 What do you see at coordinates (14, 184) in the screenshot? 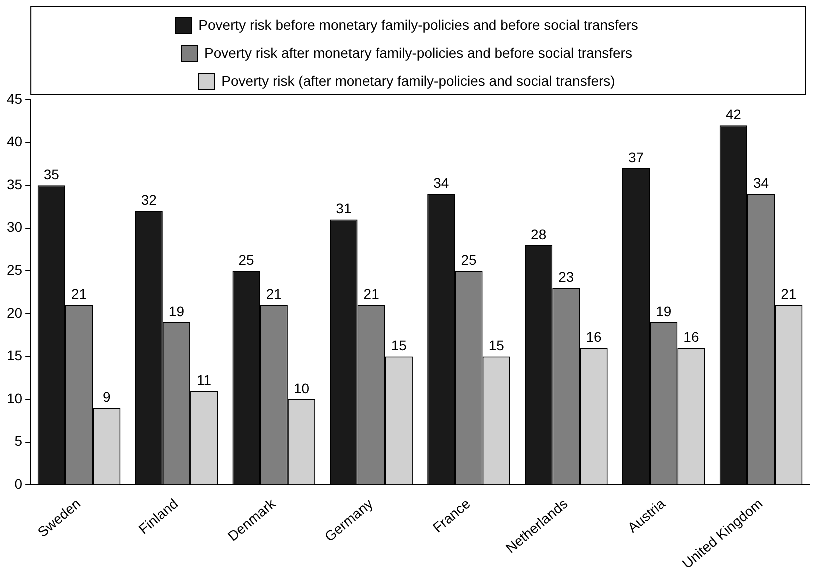
I see `y-tick-label: 35` at bounding box center [14, 184].